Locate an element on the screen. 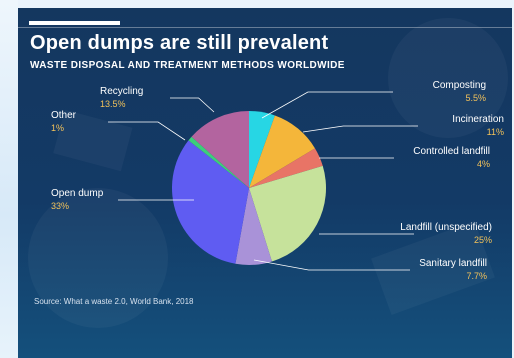 This screenshot has height=358, width=514. slice-value-label: 4% is located at coordinates (483, 164).